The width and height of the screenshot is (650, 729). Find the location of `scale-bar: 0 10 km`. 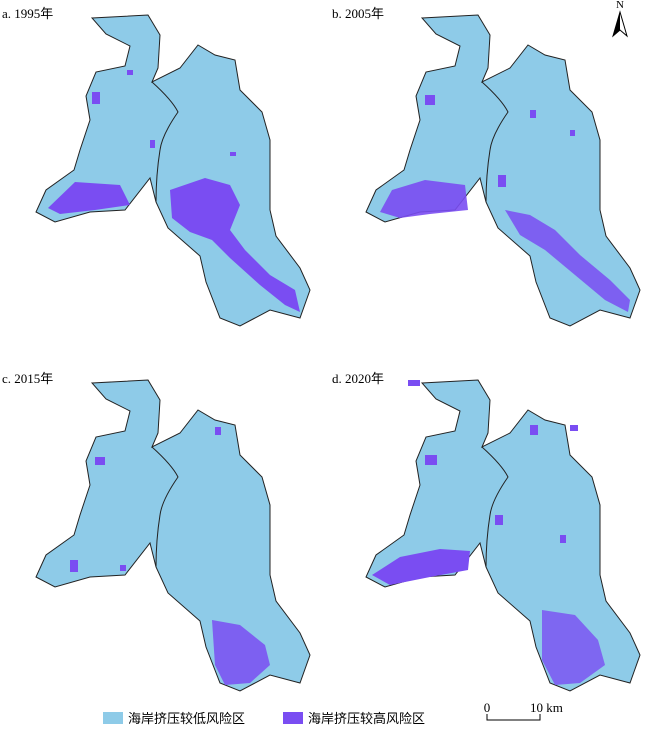

scale-bar: 0 10 km is located at coordinates (523, 710).